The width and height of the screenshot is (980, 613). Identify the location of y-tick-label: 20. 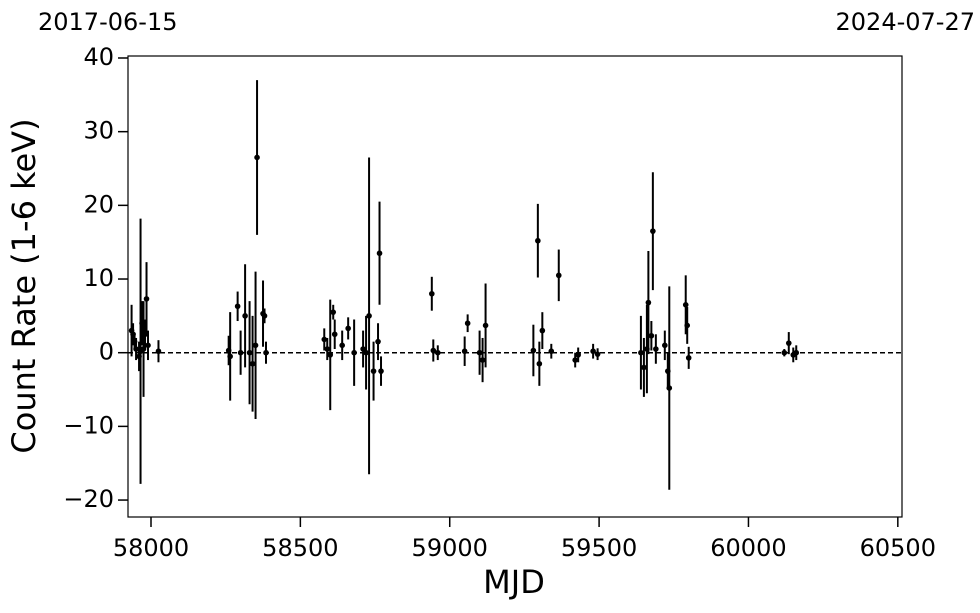
(98, 204).